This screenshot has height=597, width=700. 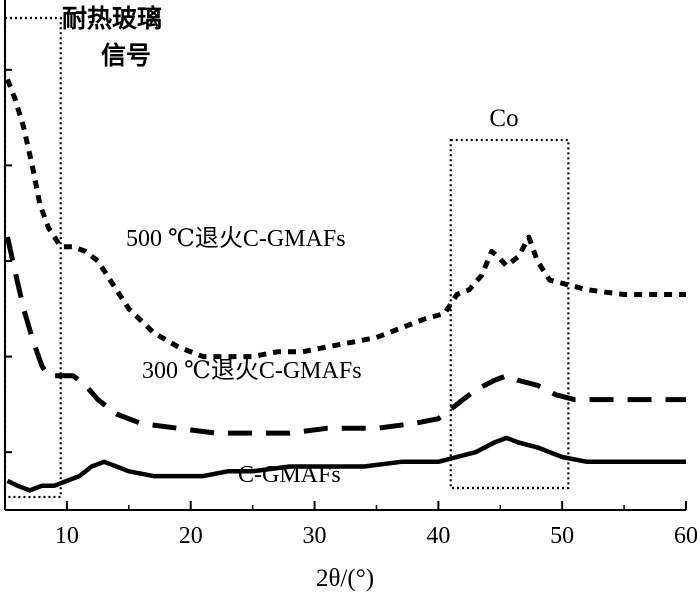 What do you see at coordinates (289, 475) in the screenshot?
I see `annotation-cgmafs: C-GMAFs` at bounding box center [289, 475].